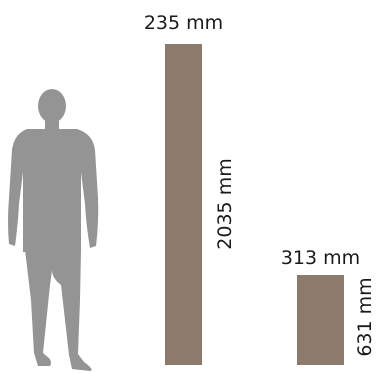  Describe the element at coordinates (183, 23) in the screenshot. I see `tall-panel-width-label: 235 mm` at that location.